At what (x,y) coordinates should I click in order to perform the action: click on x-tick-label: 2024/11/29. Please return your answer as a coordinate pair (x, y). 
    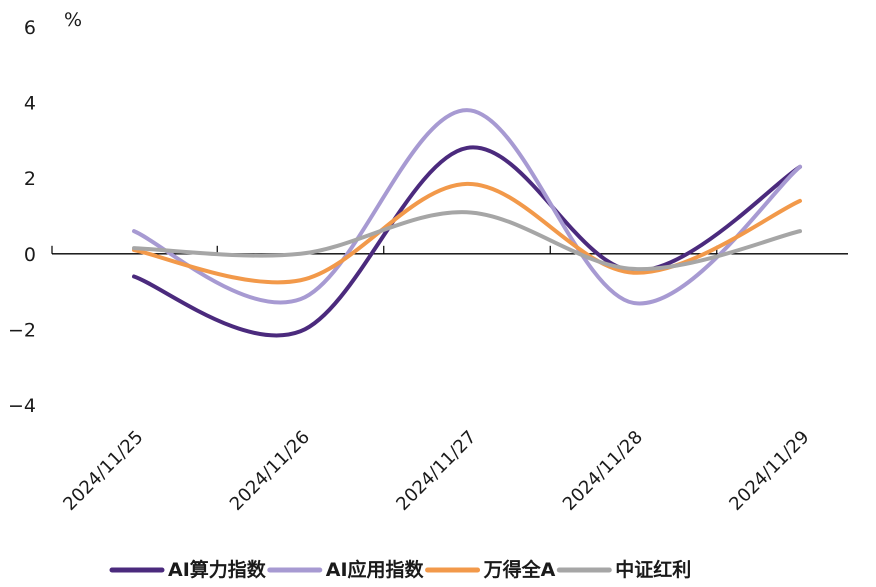
    Looking at the image, I should click on (769, 471).